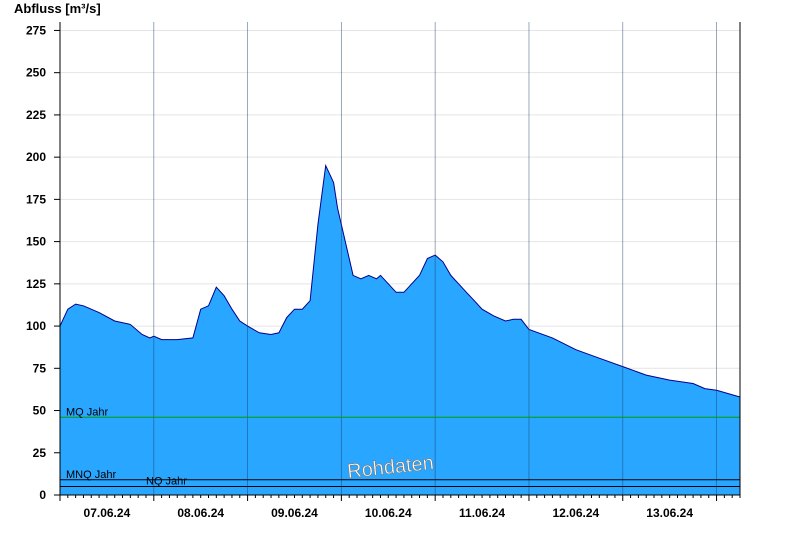  I want to click on y-tick-label: 125, so click(36, 284).